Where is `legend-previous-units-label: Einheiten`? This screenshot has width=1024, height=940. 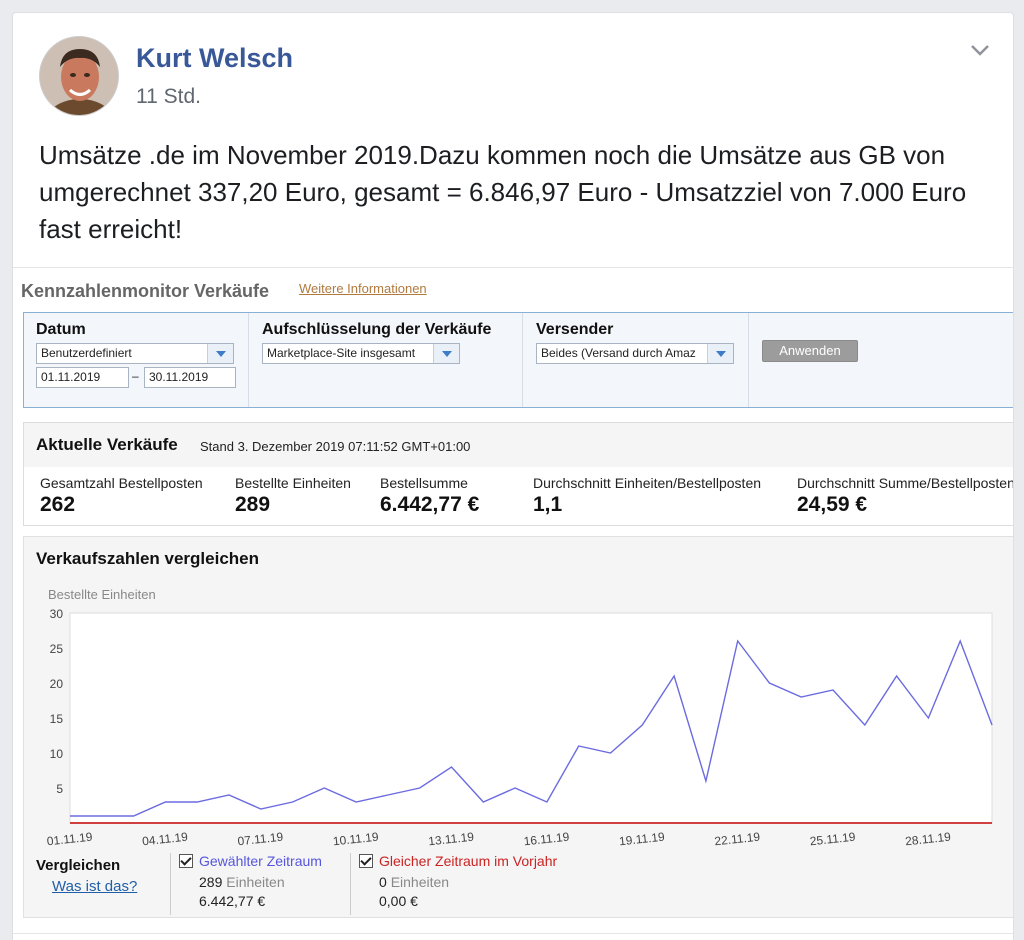 legend-previous-units-label: Einheiten is located at coordinates (420, 882).